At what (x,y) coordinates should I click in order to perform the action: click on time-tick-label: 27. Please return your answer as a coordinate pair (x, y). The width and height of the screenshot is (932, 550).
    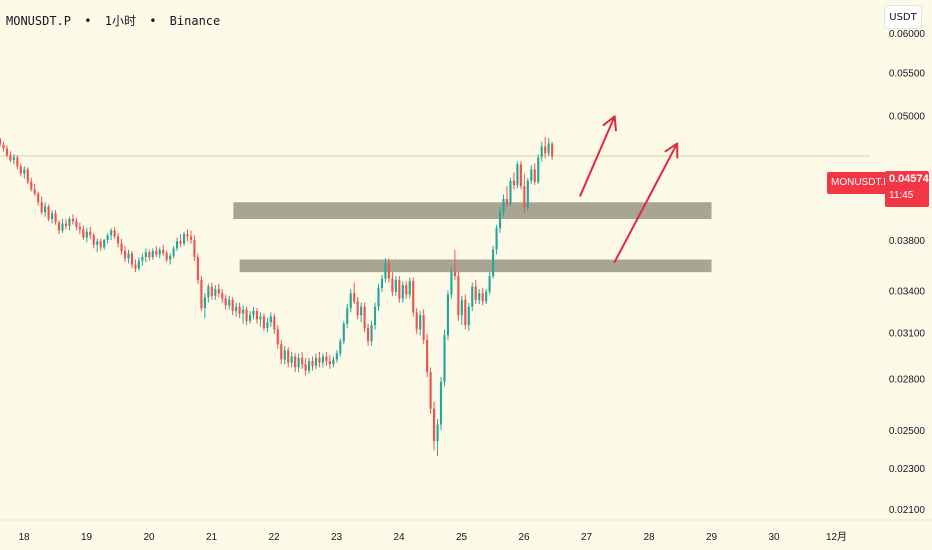
    Looking at the image, I should click on (587, 537).